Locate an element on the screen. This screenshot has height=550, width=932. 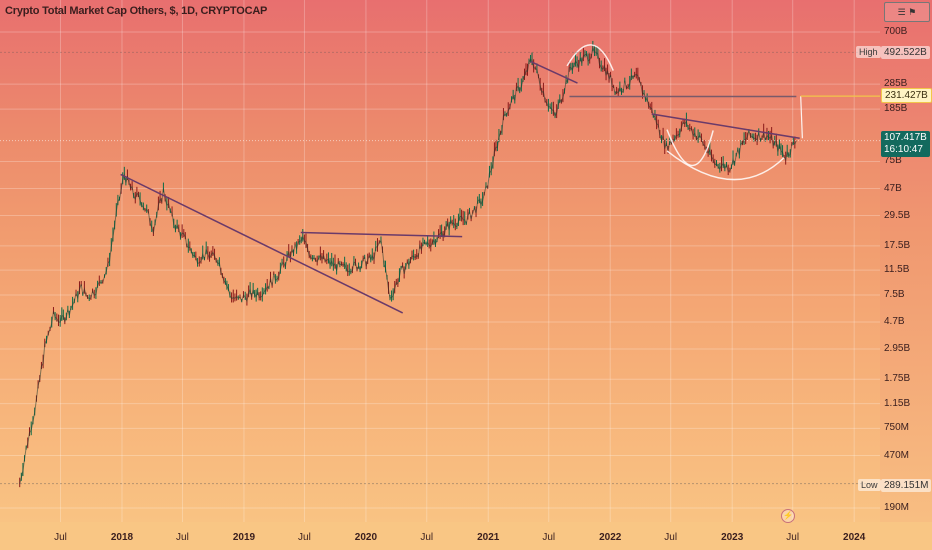
high-label: High is located at coordinates (868, 52).